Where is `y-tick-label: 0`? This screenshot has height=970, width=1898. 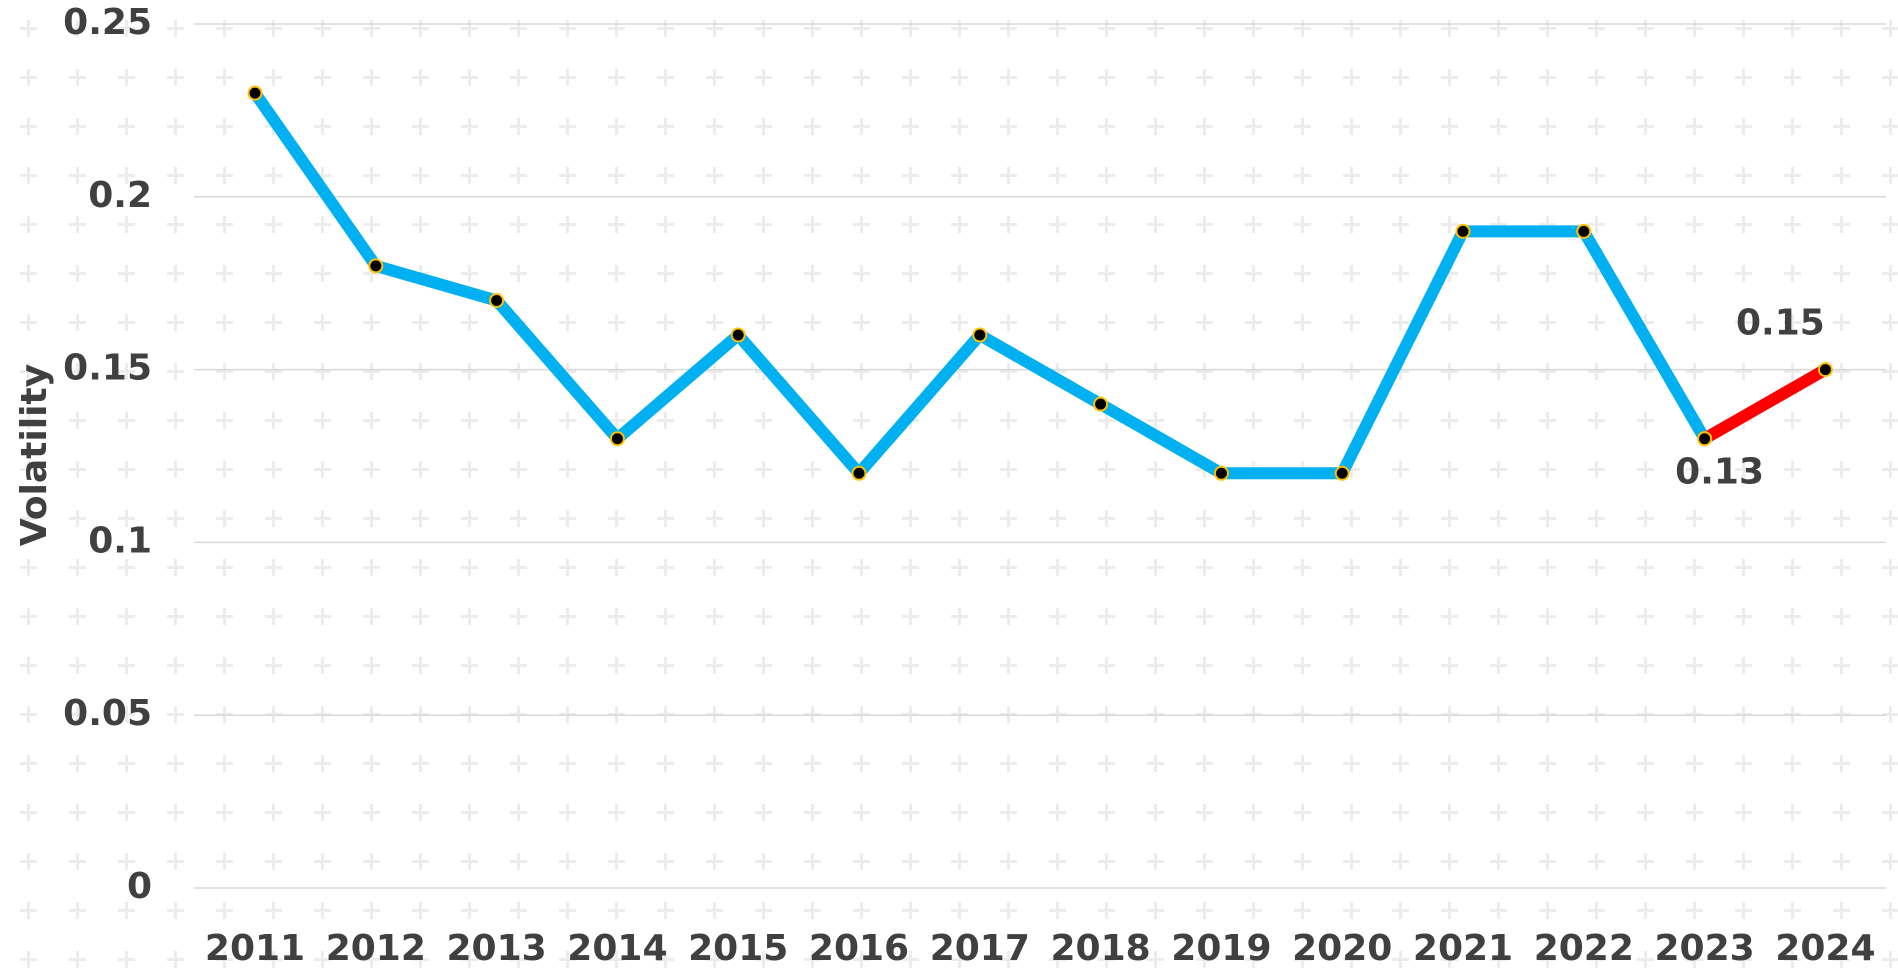
y-tick-label: 0 is located at coordinates (139, 886).